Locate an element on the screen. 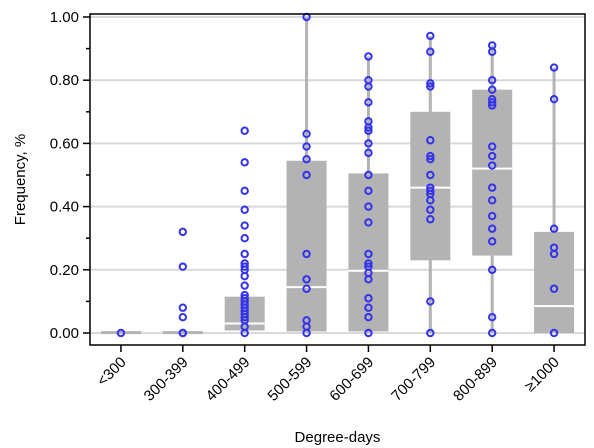  x-tick-label: ≥1000 is located at coordinates (541, 374).